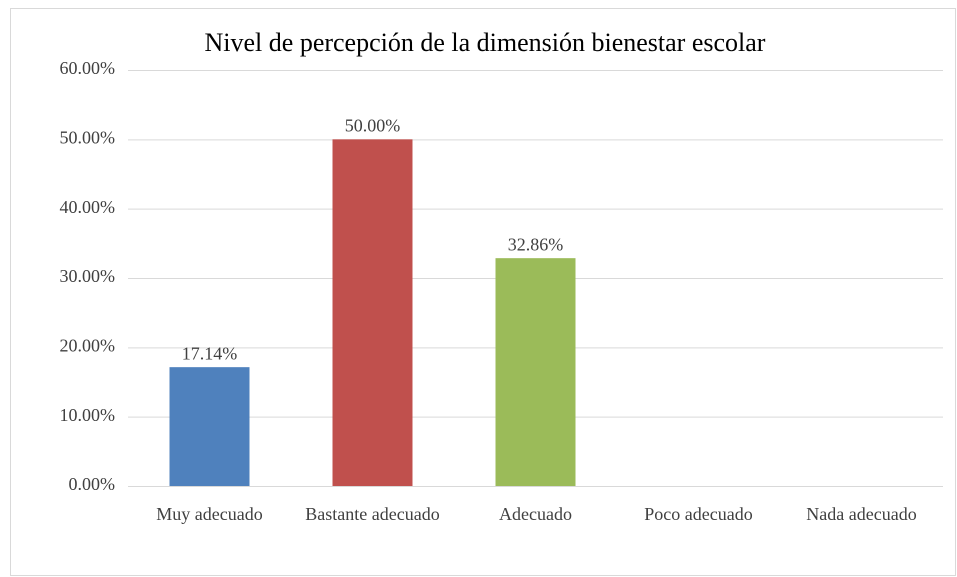  I want to click on value-label: 17.14%, so click(210, 353).